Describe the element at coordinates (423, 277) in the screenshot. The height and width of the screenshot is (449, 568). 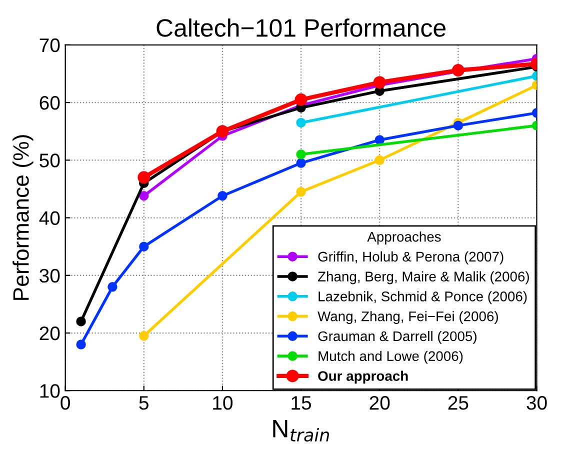
I see `legend-label: Zhang, Berg, Maire & Malik (2006)` at that location.